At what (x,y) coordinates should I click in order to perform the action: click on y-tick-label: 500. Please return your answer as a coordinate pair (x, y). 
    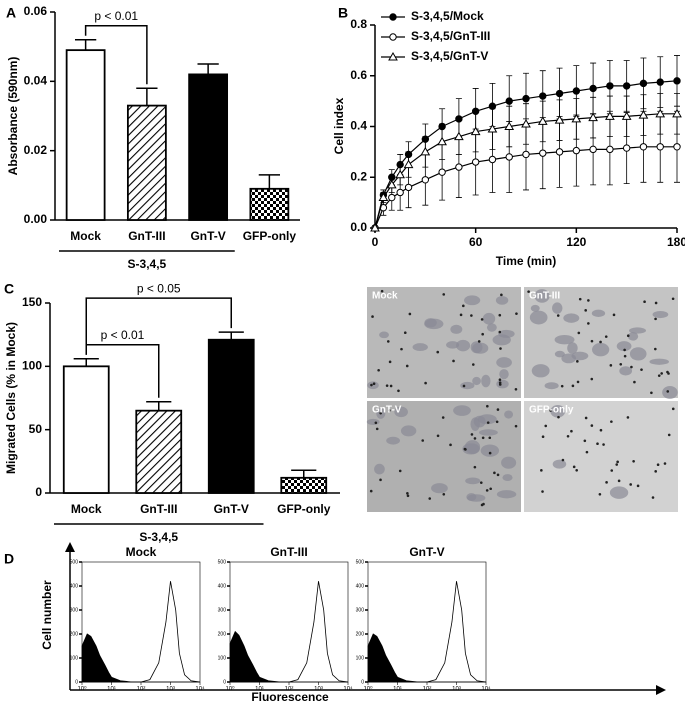
    Looking at the image, I should click on (222, 562).